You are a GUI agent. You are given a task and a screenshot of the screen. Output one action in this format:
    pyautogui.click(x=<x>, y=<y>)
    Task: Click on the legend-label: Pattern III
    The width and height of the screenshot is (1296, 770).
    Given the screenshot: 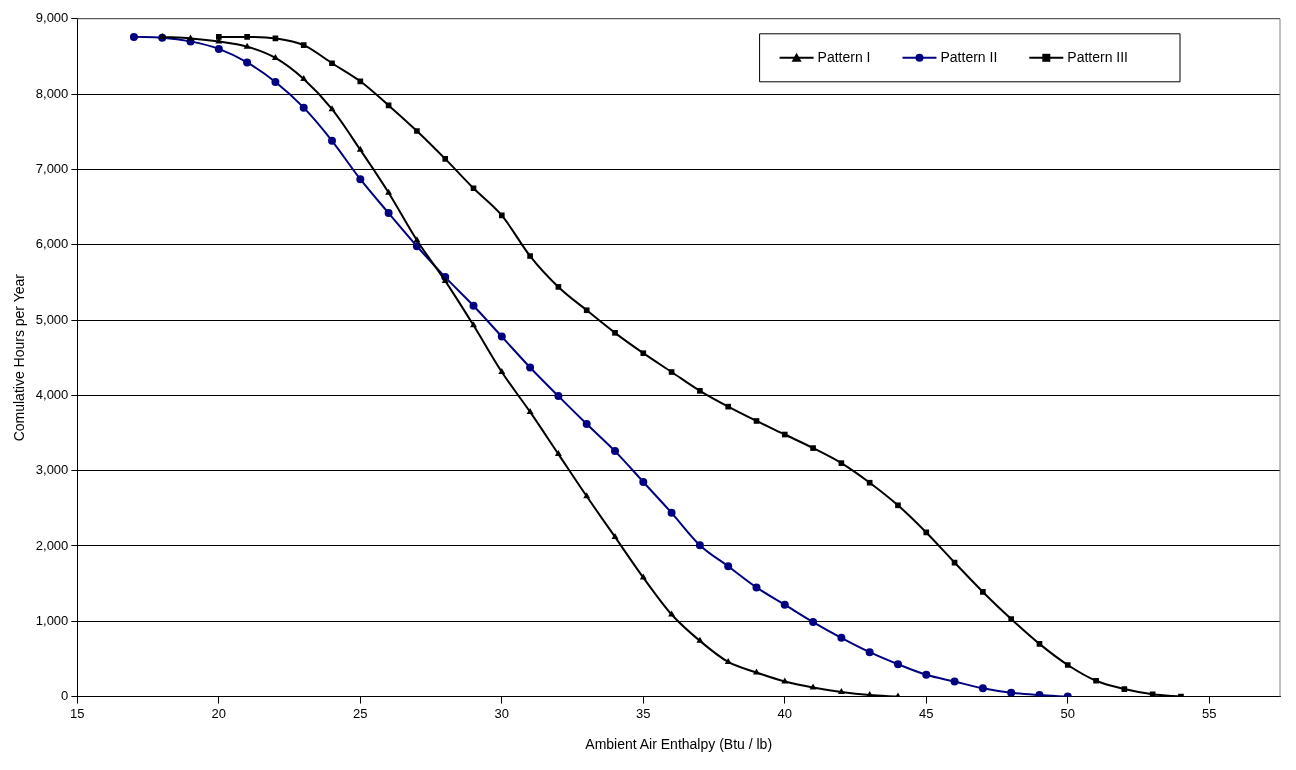 What is the action you would take?
    pyautogui.click(x=1098, y=56)
    